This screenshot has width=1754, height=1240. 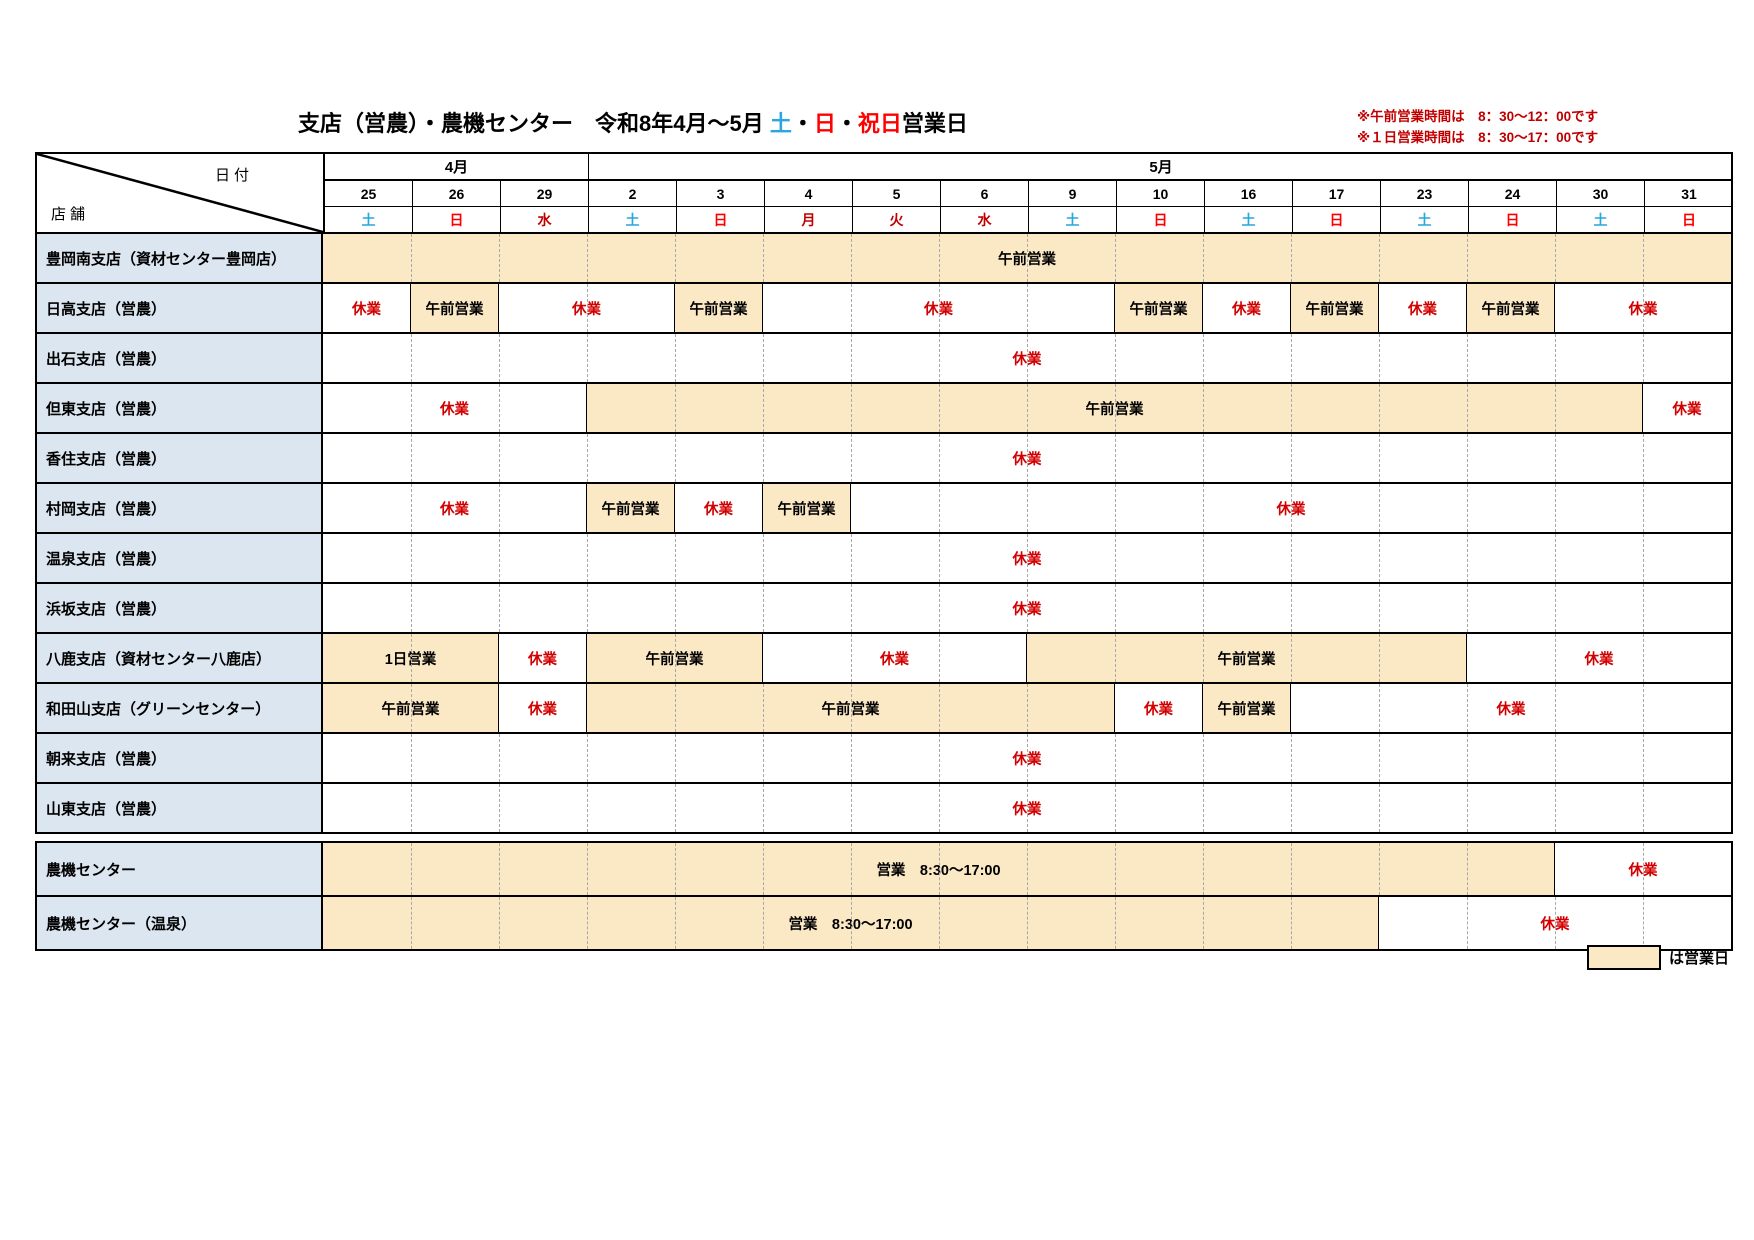 I want to click on row-cells: 午前営業, so click(x=1027, y=258).